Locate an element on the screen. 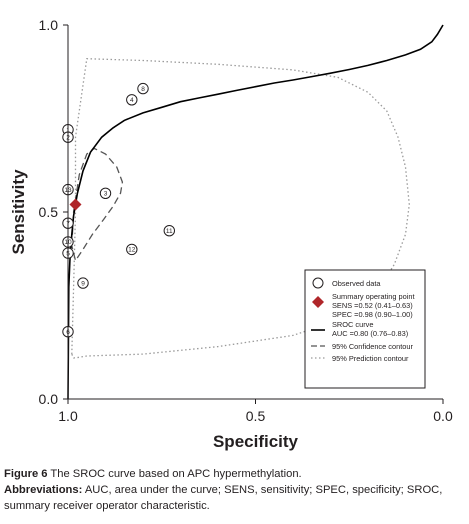  observed-point-label: 11 is located at coordinates (169, 231).